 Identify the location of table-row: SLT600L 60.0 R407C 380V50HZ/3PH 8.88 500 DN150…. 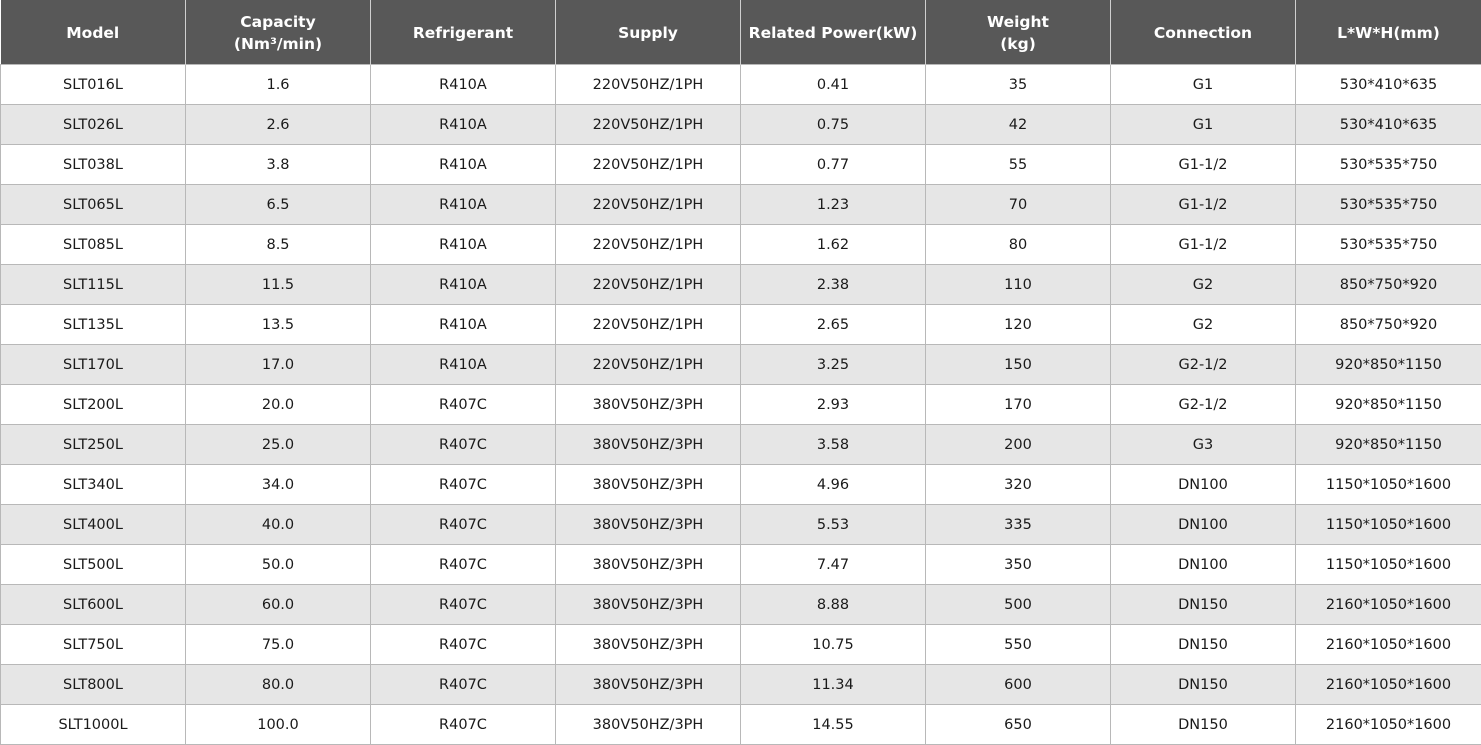
(740, 604).